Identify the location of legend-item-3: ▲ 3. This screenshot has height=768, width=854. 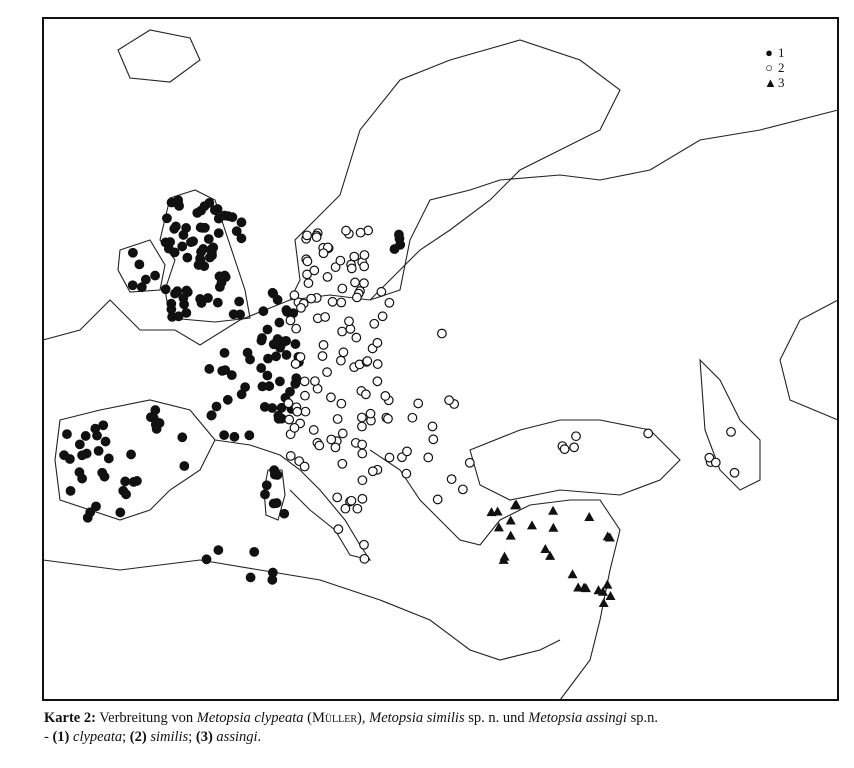
(774, 82).